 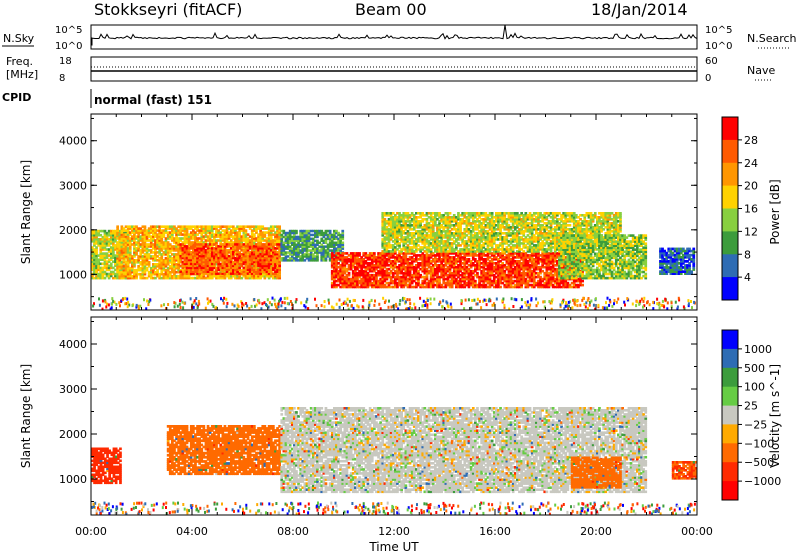 What do you see at coordinates (394, 35) in the screenshot?
I see `nsky-trace` at bounding box center [394, 35].